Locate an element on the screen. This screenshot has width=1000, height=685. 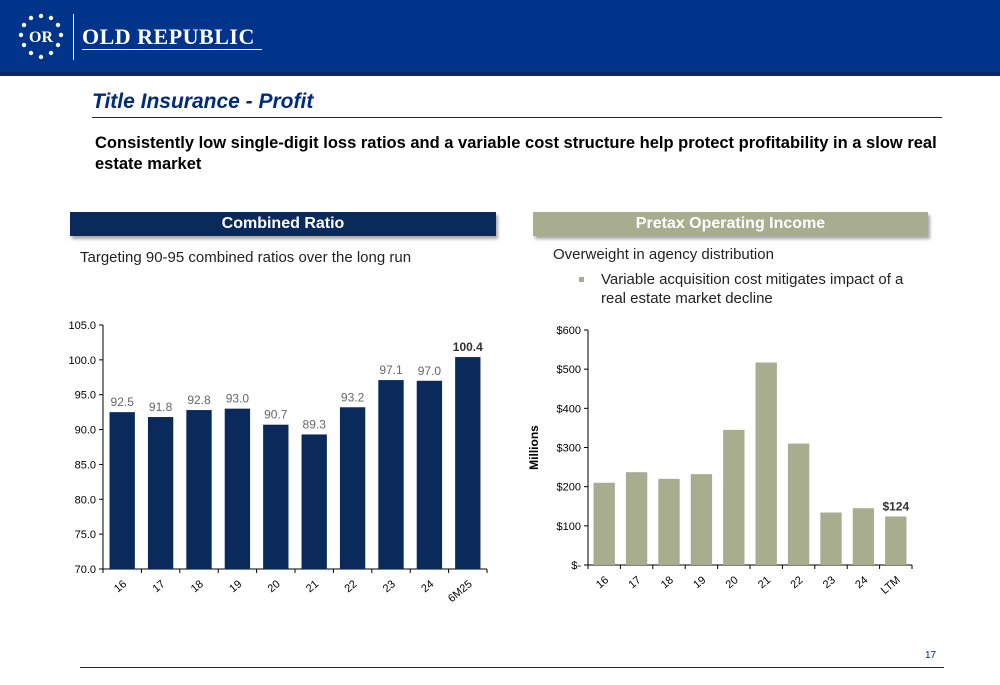
combined-ratio-x-tick-label: 22 is located at coordinates (350, 586).